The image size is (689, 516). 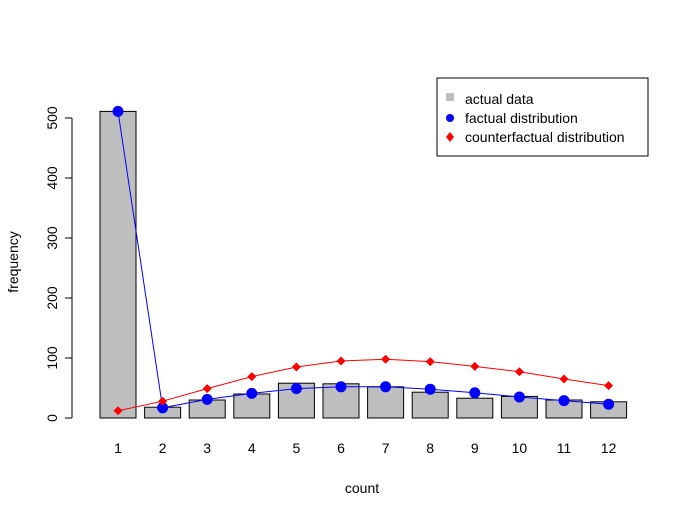 What do you see at coordinates (365, 448) in the screenshot?
I see `x-axis: 1 2 3 4 5 6 7 8 9 10 11 12` at bounding box center [365, 448].